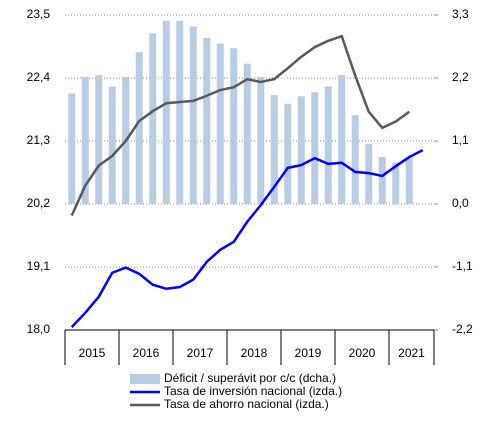 The width and height of the screenshot is (486, 425). What do you see at coordinates (39, 140) in the screenshot?
I see `y-tick-label: 21,3` at bounding box center [39, 140].